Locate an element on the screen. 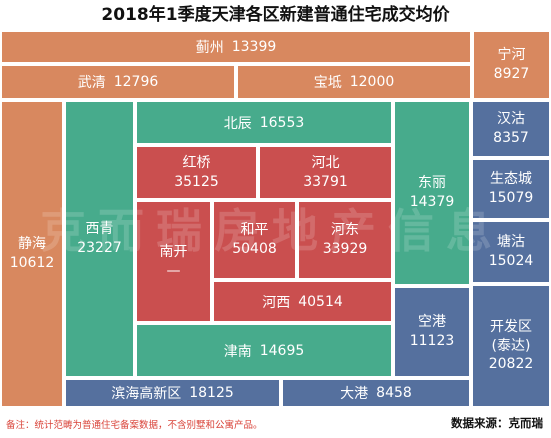 The width and height of the screenshot is (551, 438). region-cell: 汉沽 8357 is located at coordinates (511, 129).